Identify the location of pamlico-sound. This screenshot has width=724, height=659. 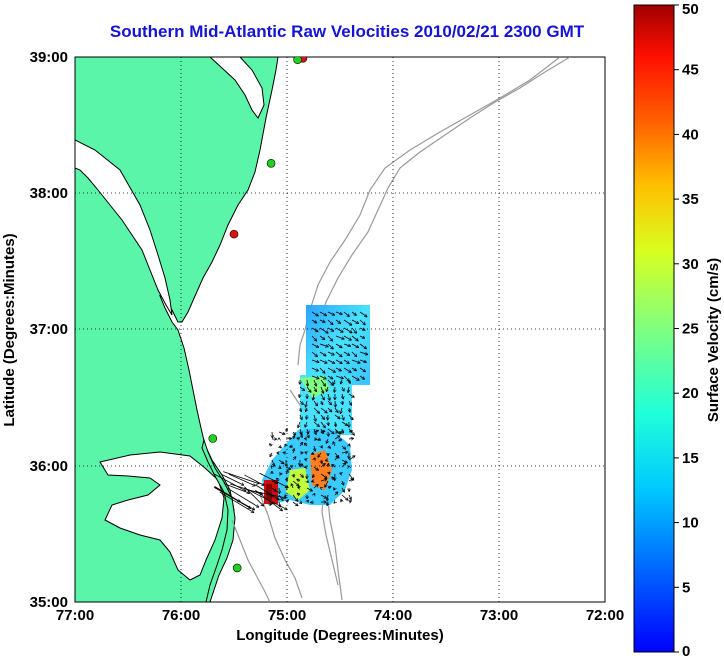
(162, 516).